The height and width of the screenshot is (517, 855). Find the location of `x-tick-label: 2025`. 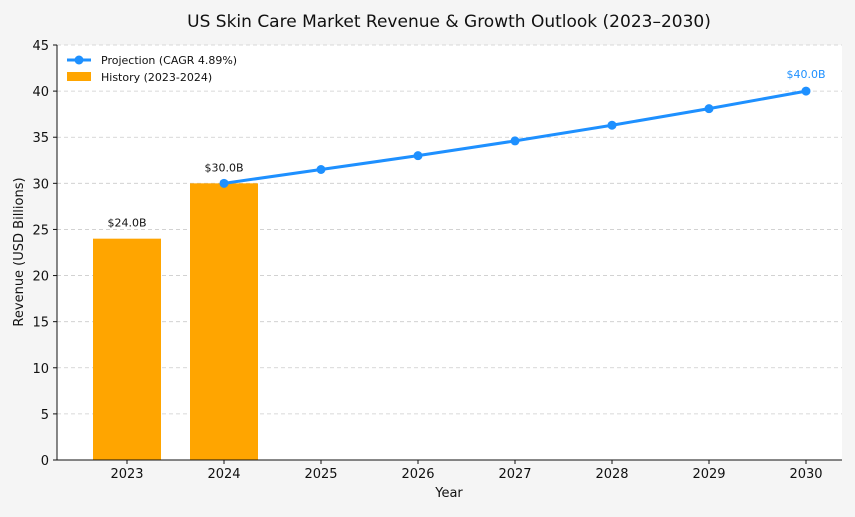

x-tick-label: 2025 is located at coordinates (320, 474).